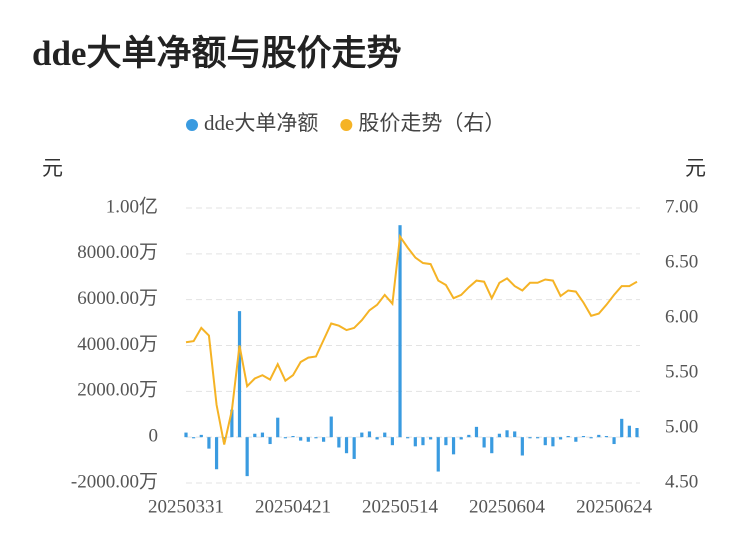  What do you see at coordinates (431, 123) in the screenshot?
I see `legend-label: 股价走势（右）` at bounding box center [431, 123].